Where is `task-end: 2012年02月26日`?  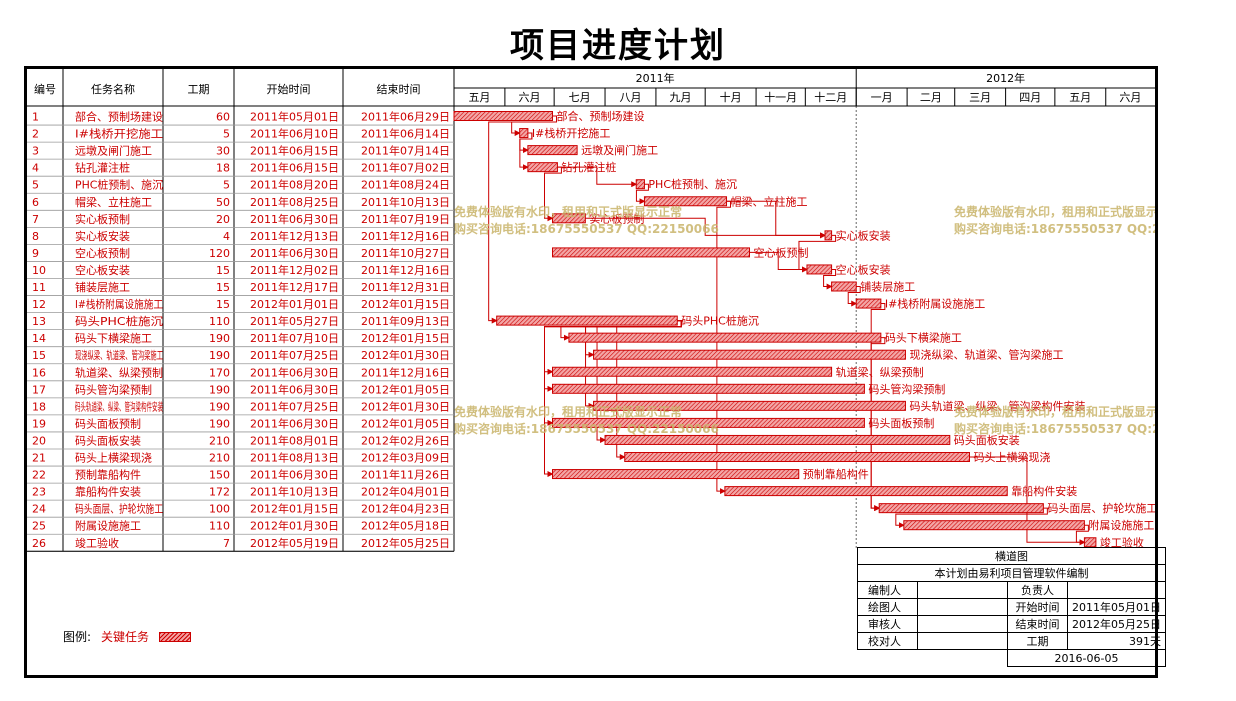
task-end: 2012年02月26日 is located at coordinates (405, 440).